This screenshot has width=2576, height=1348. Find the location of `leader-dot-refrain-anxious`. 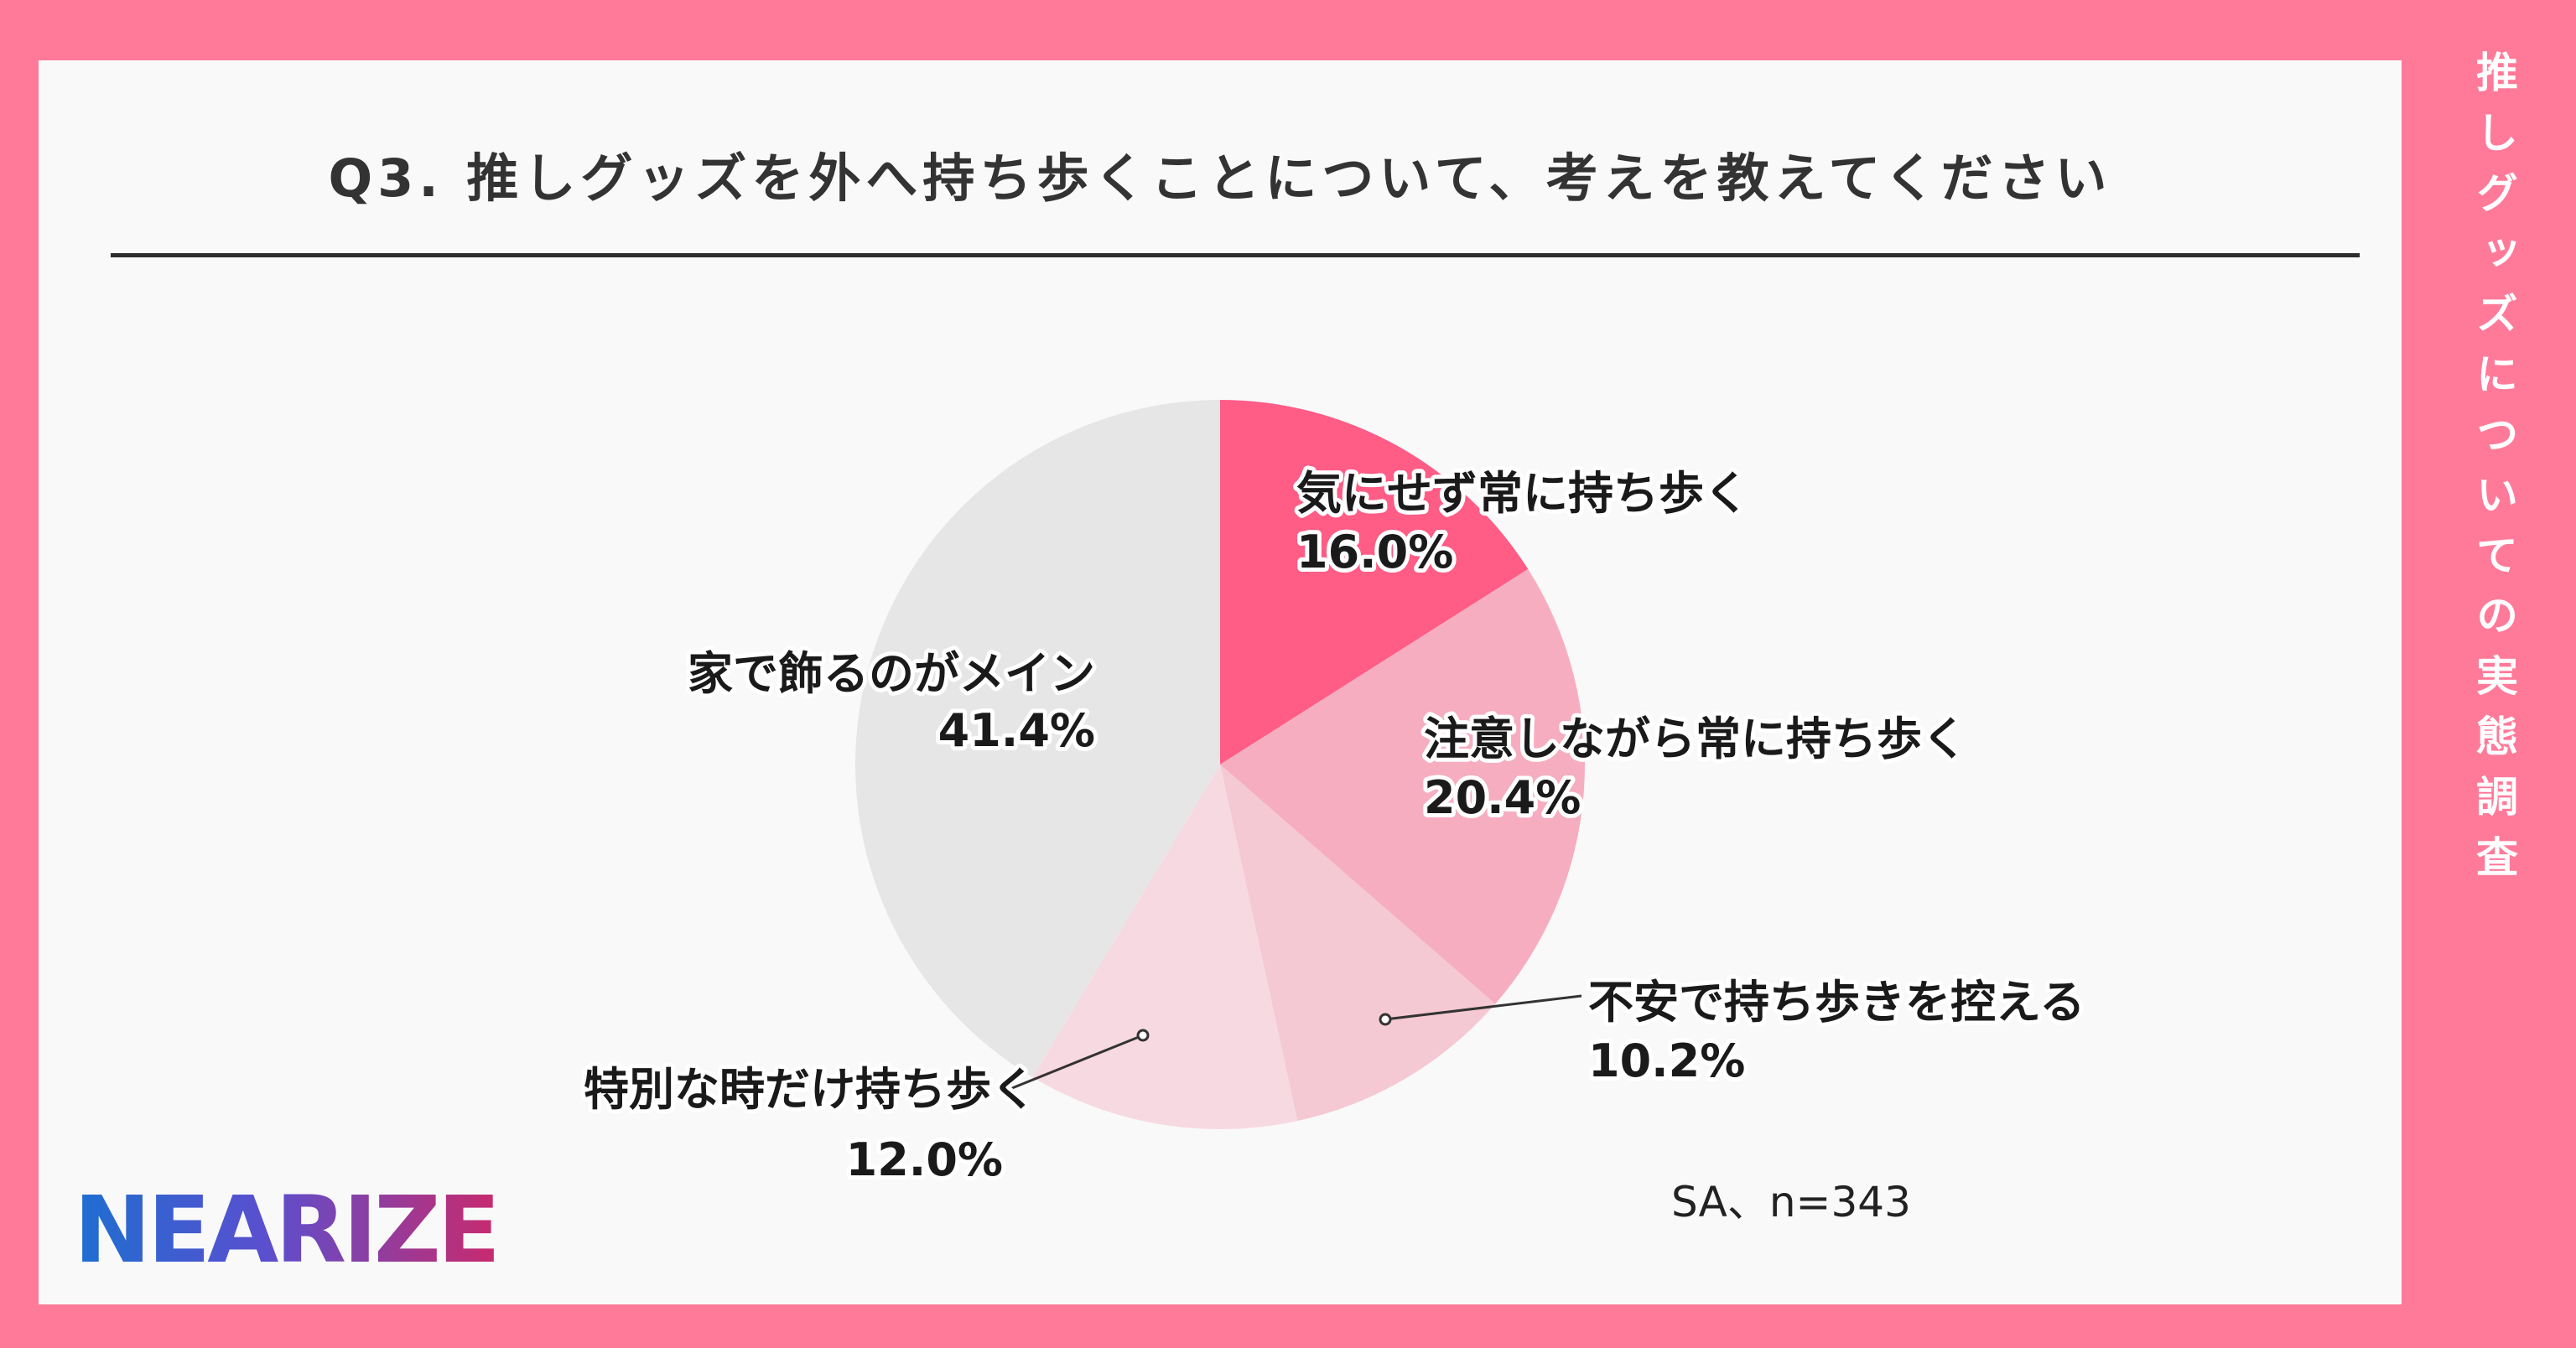

leader-dot-refrain-anxious is located at coordinates (1385, 1020).